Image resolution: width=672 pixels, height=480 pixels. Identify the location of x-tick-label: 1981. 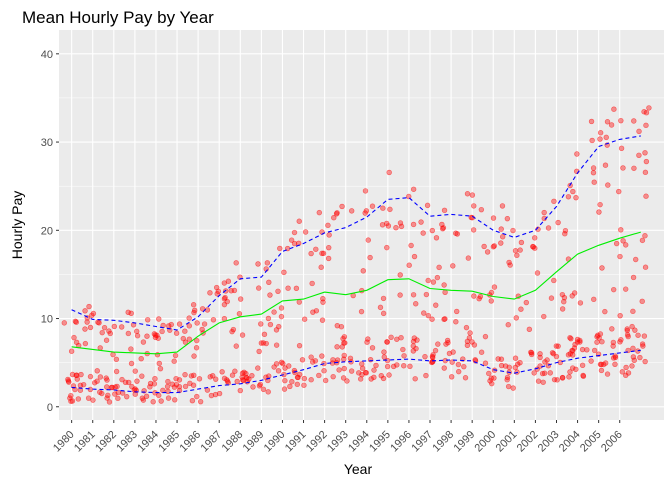
(85, 442).